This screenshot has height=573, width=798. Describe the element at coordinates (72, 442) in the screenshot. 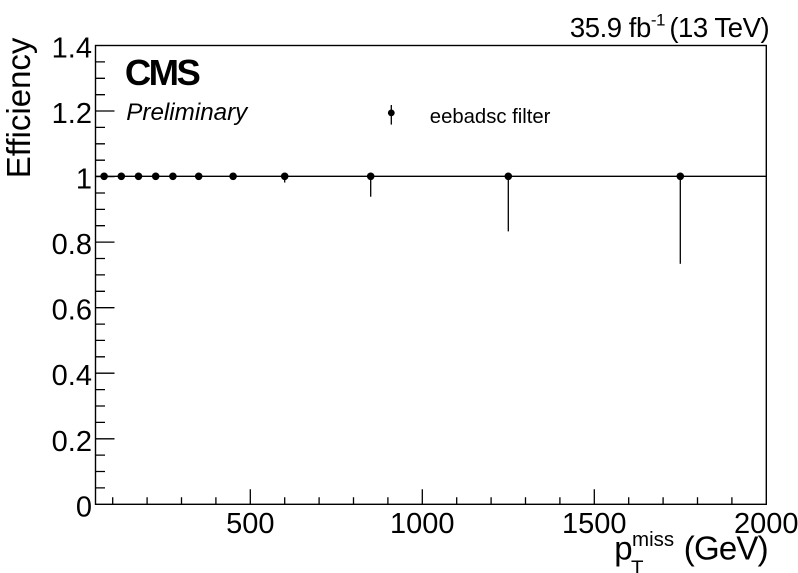

I see `svg-text: 0.2` at that location.